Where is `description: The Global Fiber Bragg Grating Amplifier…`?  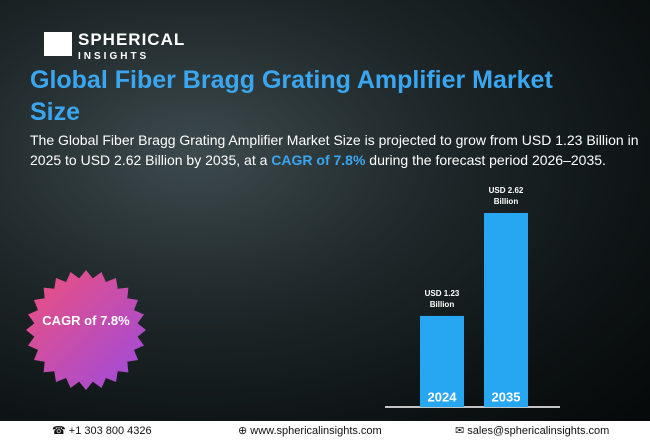 description: The Global Fiber Bragg Grating Amplifier… is located at coordinates (336, 150).